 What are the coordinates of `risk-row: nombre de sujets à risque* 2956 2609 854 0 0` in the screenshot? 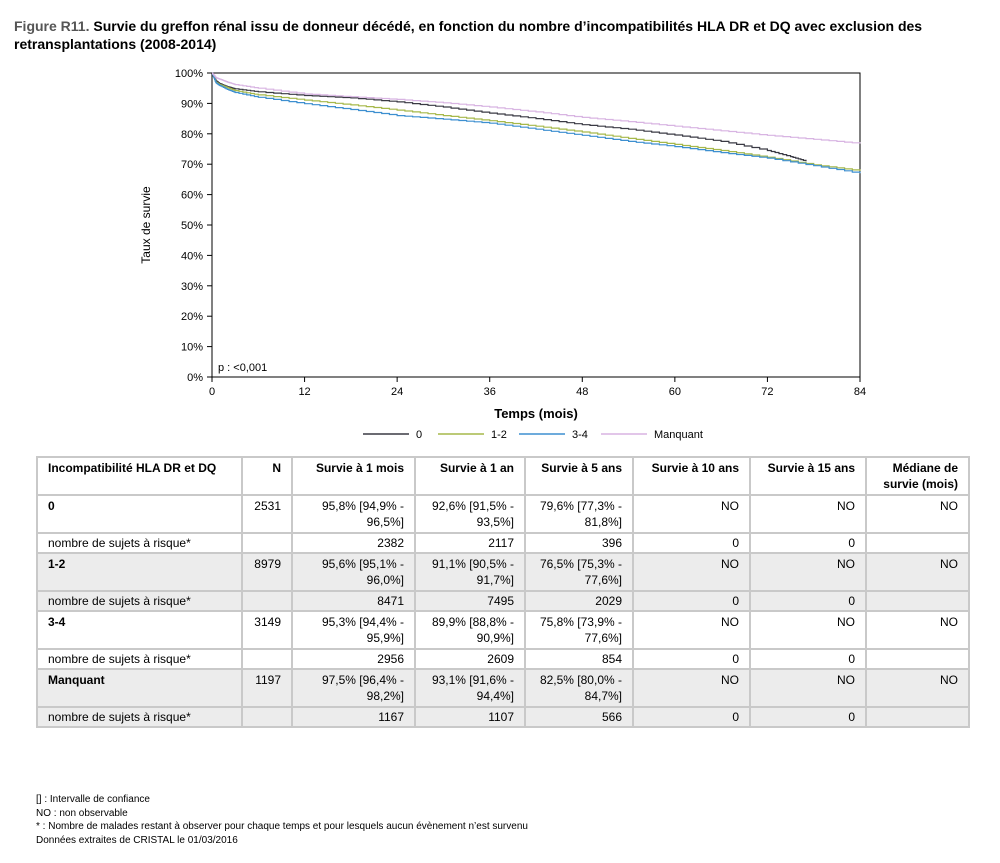 It's located at (503, 659).